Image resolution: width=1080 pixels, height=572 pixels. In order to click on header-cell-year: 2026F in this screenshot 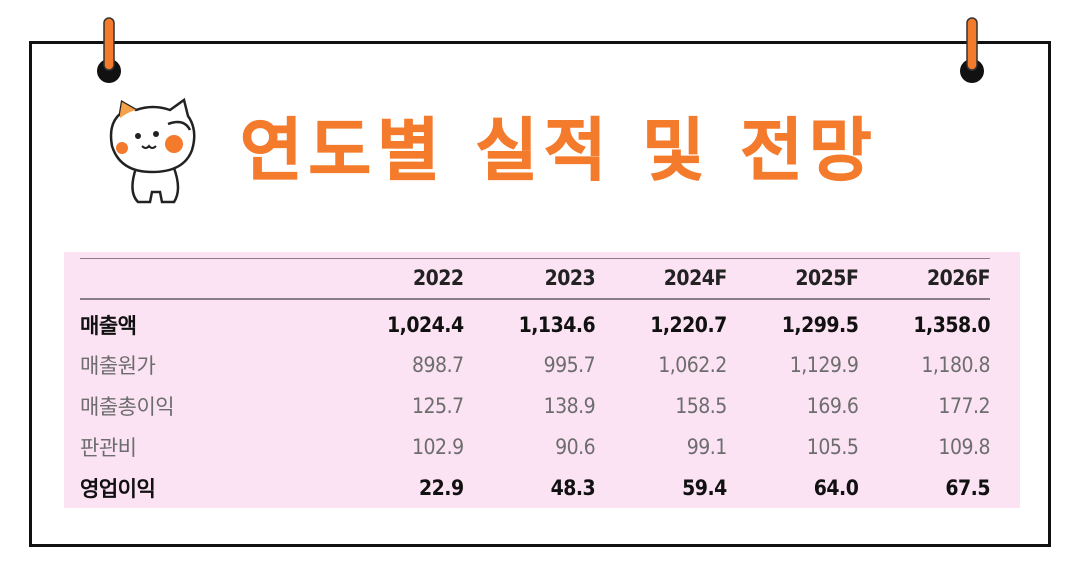, I will do `click(958, 278)`.